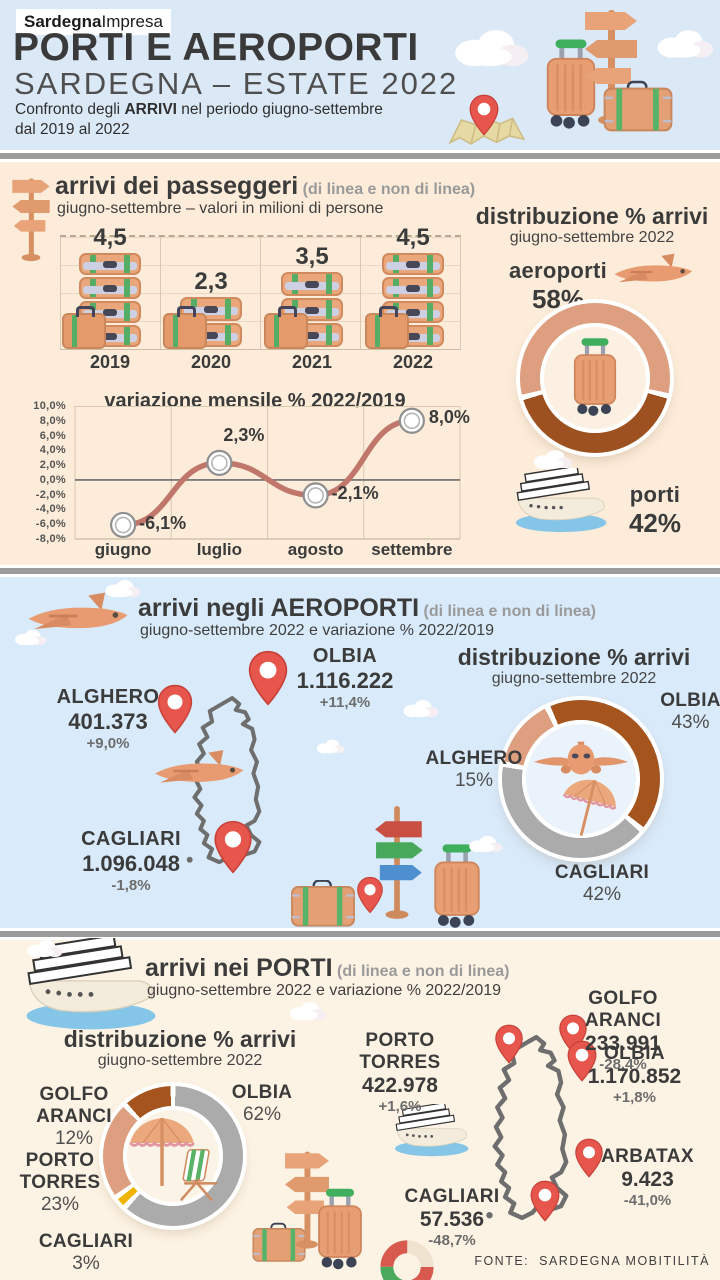  I want to click on logo-bold: Sardegna, so click(63, 21).